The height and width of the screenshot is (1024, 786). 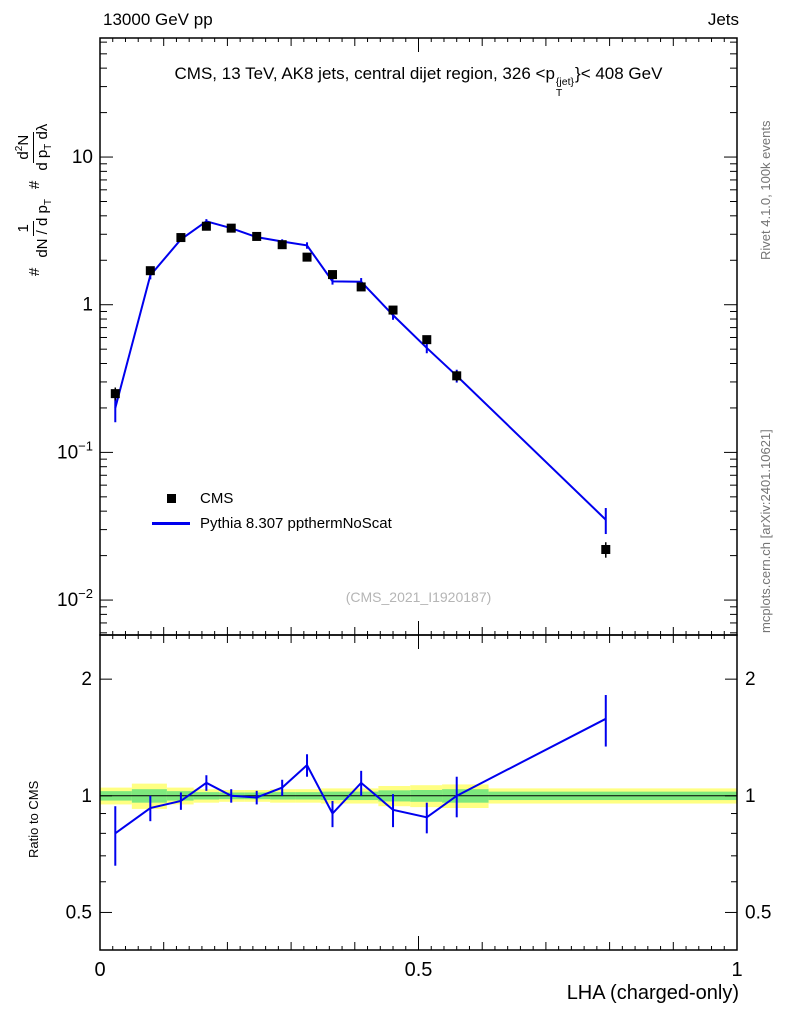 I want to click on beam-energy-label: 13000 GeV pp, so click(x=158, y=19).